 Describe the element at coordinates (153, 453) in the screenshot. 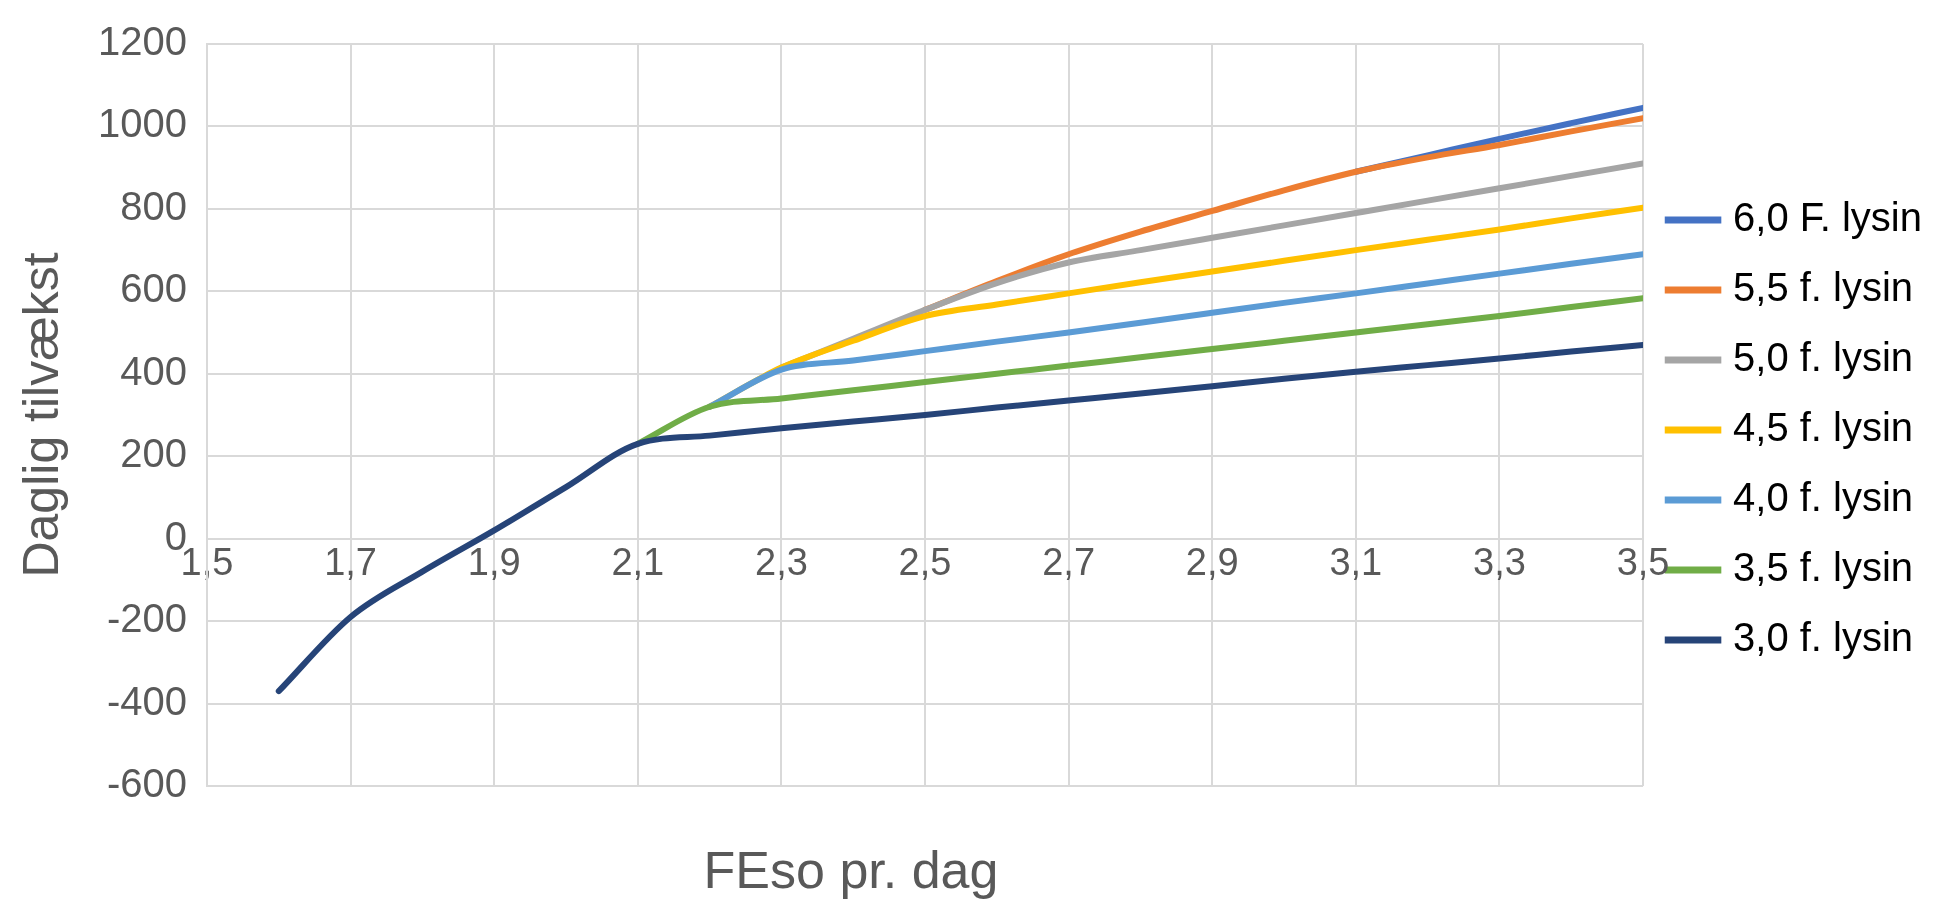

I see `y-tick-label: 200` at that location.